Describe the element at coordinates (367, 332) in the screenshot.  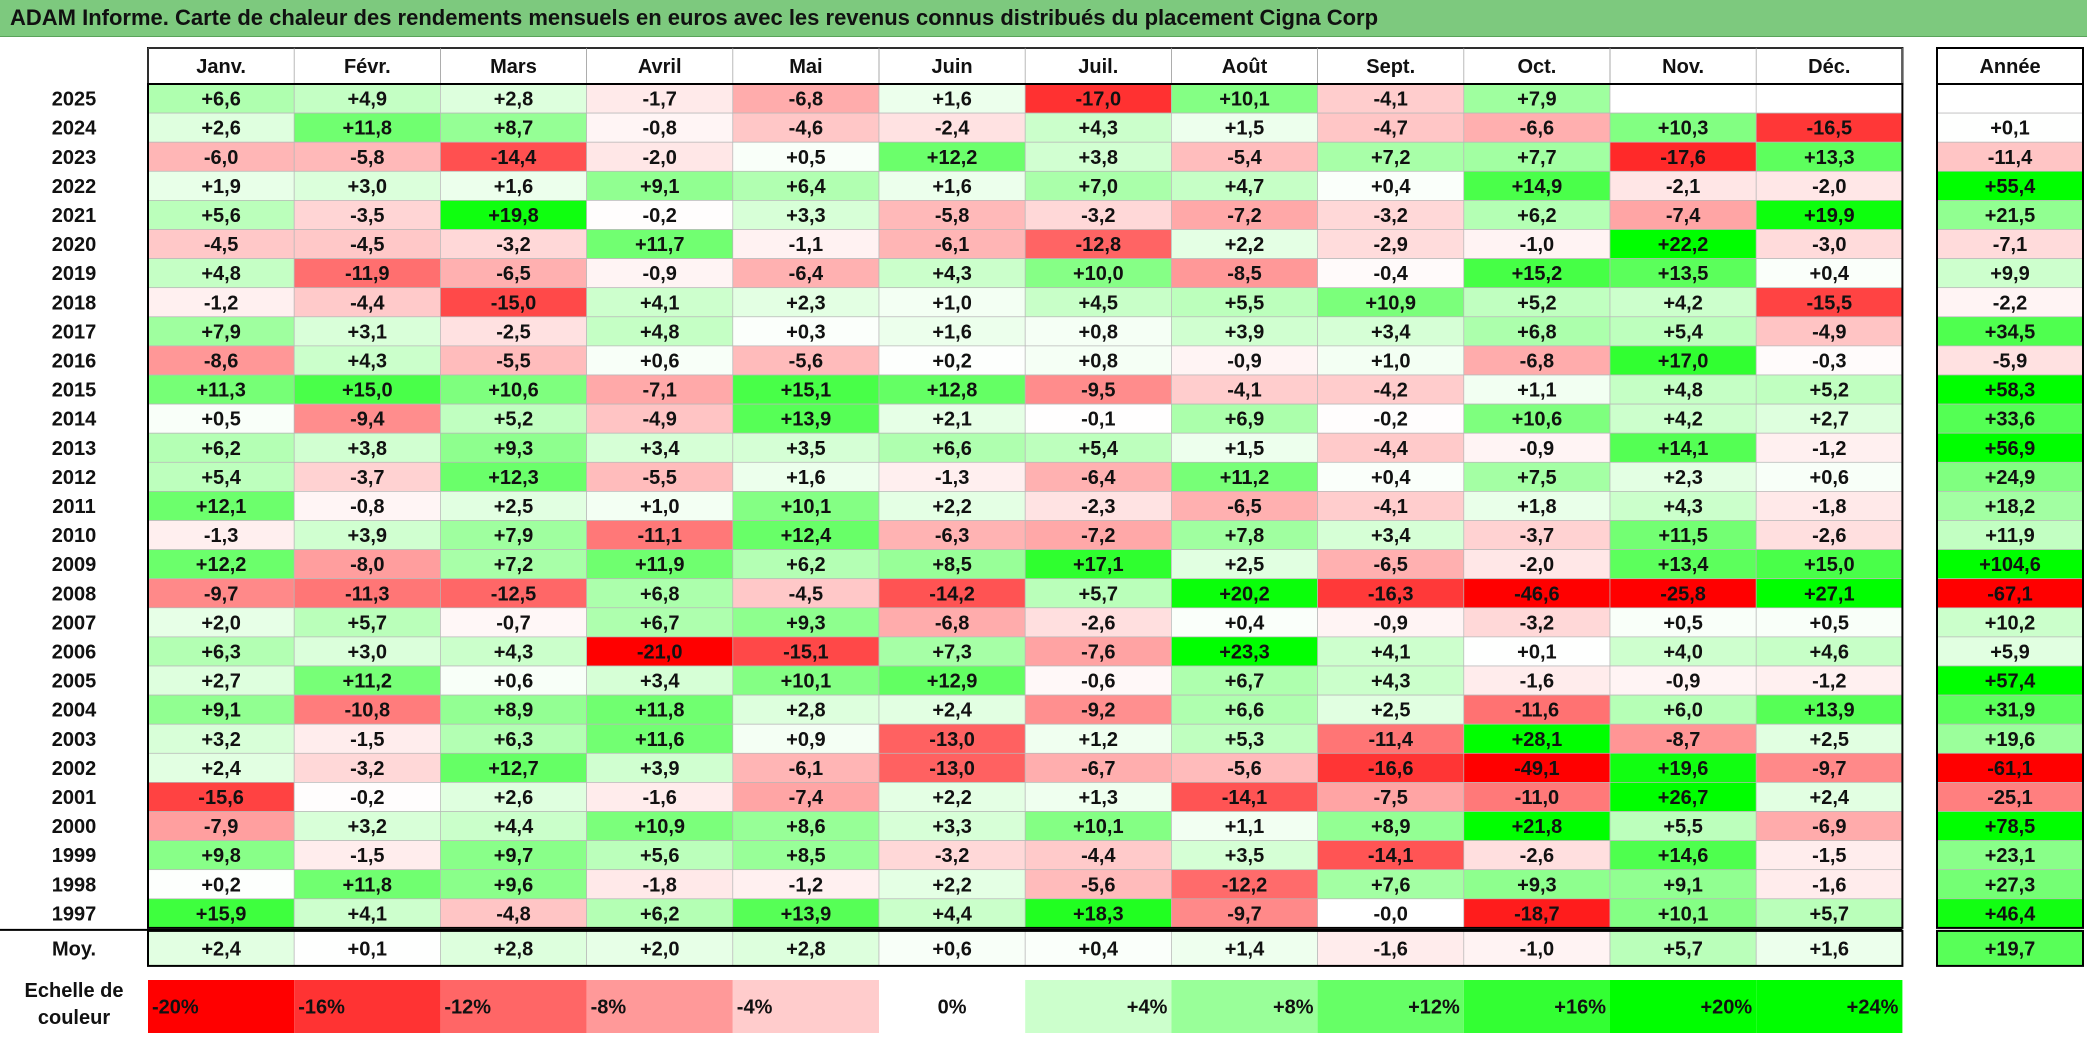
I see `cell-value: +3,1` at that location.